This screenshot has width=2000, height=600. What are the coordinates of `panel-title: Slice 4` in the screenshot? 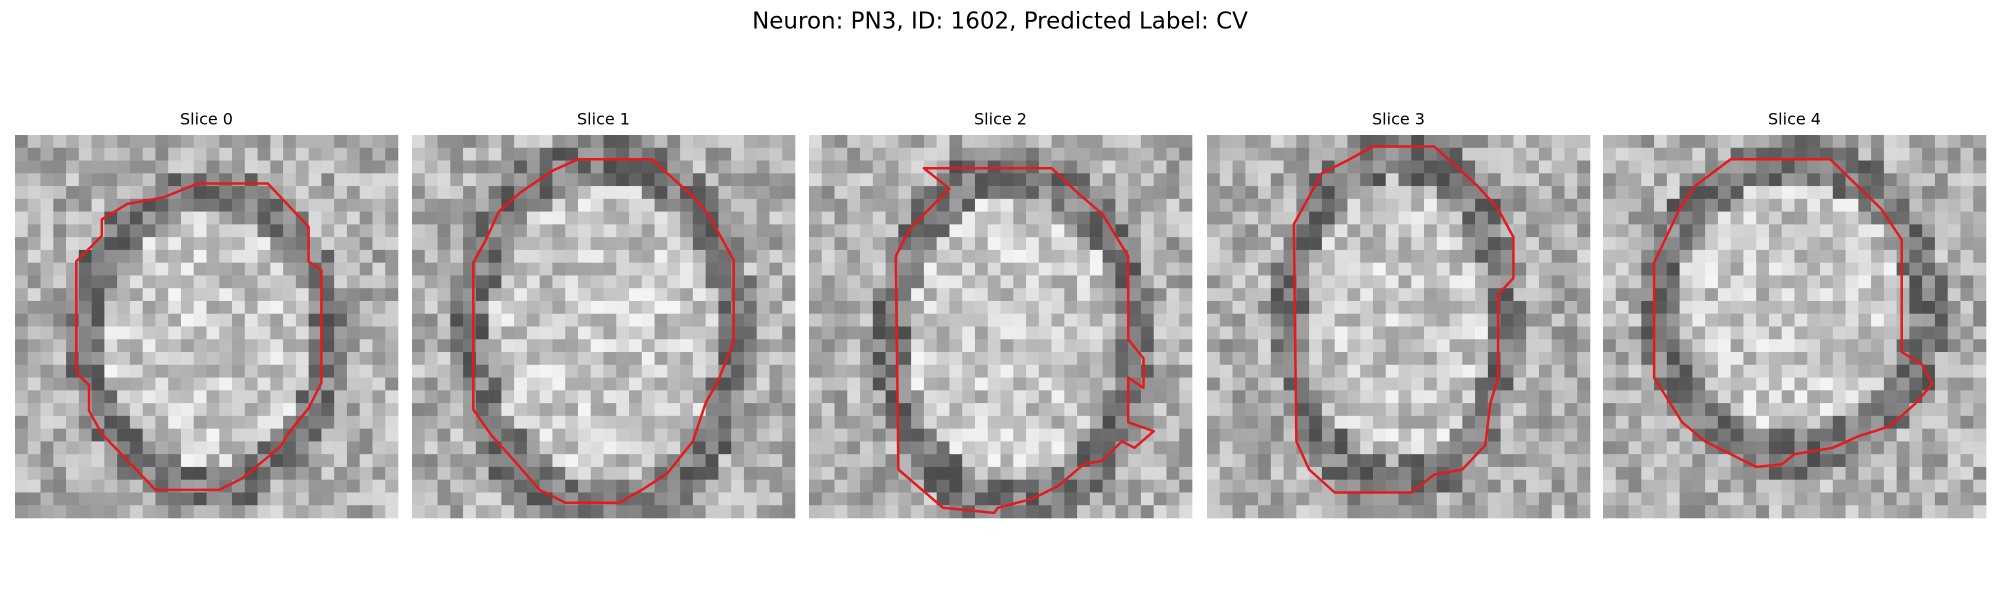 It's located at (1794, 119).